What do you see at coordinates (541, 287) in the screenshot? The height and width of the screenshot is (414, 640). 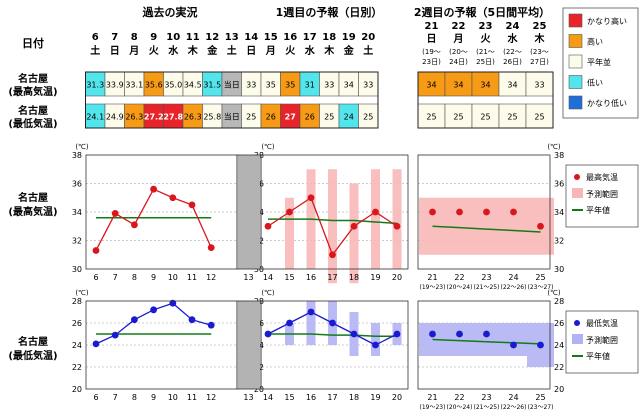 I see `x-tick-sublabel-week2: (23〜27)` at bounding box center [541, 287].